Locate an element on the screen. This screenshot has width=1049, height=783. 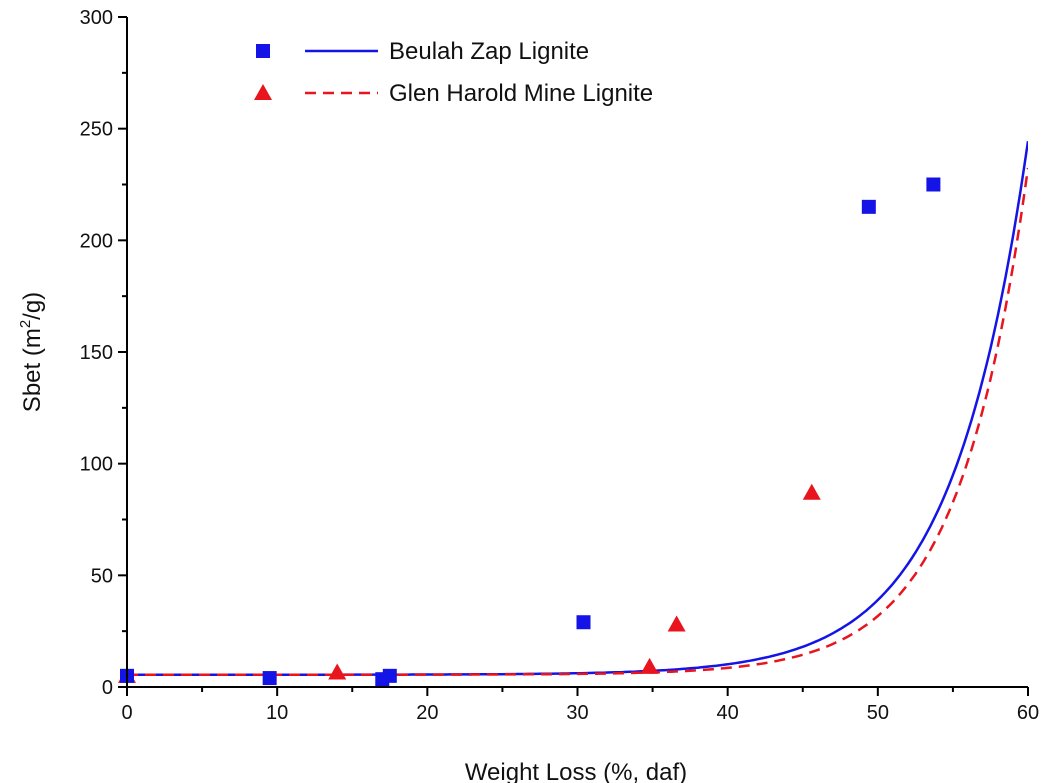
y-tick-label: 250 is located at coordinates (96, 130).